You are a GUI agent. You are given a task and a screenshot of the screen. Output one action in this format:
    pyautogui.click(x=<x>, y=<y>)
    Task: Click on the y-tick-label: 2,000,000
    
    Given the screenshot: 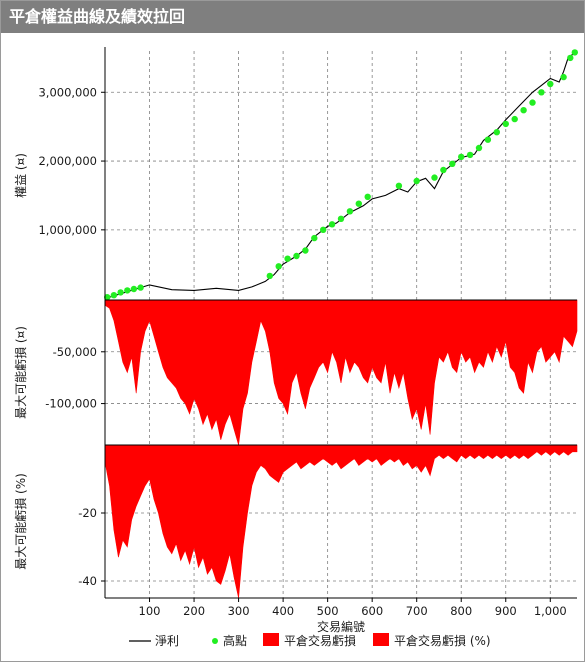 What is the action you would take?
    pyautogui.click(x=67, y=161)
    